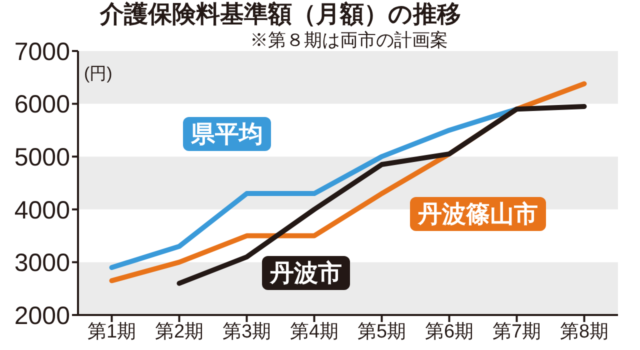  Describe the element at coordinates (306, 273) in the screenshot. I see `series-label: 丹波市` at that location.